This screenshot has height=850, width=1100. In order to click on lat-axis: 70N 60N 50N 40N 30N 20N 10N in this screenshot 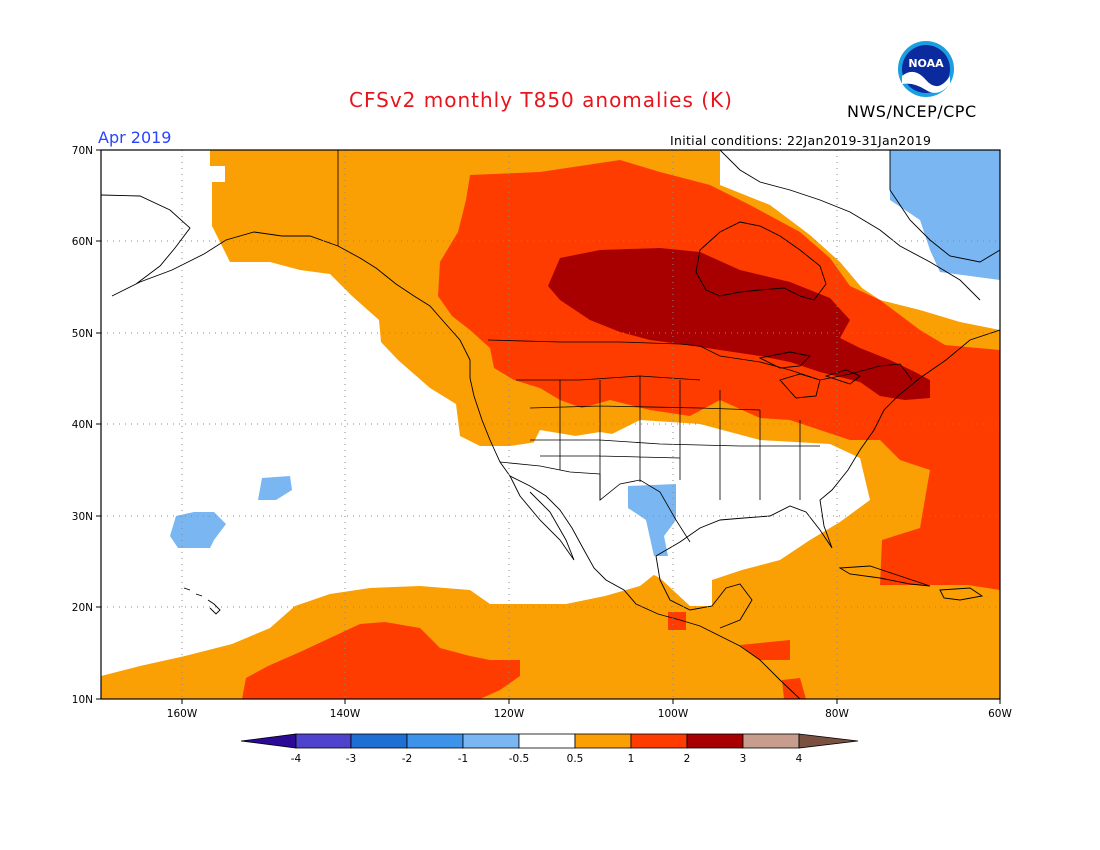, I will do `click(86, 425)`.